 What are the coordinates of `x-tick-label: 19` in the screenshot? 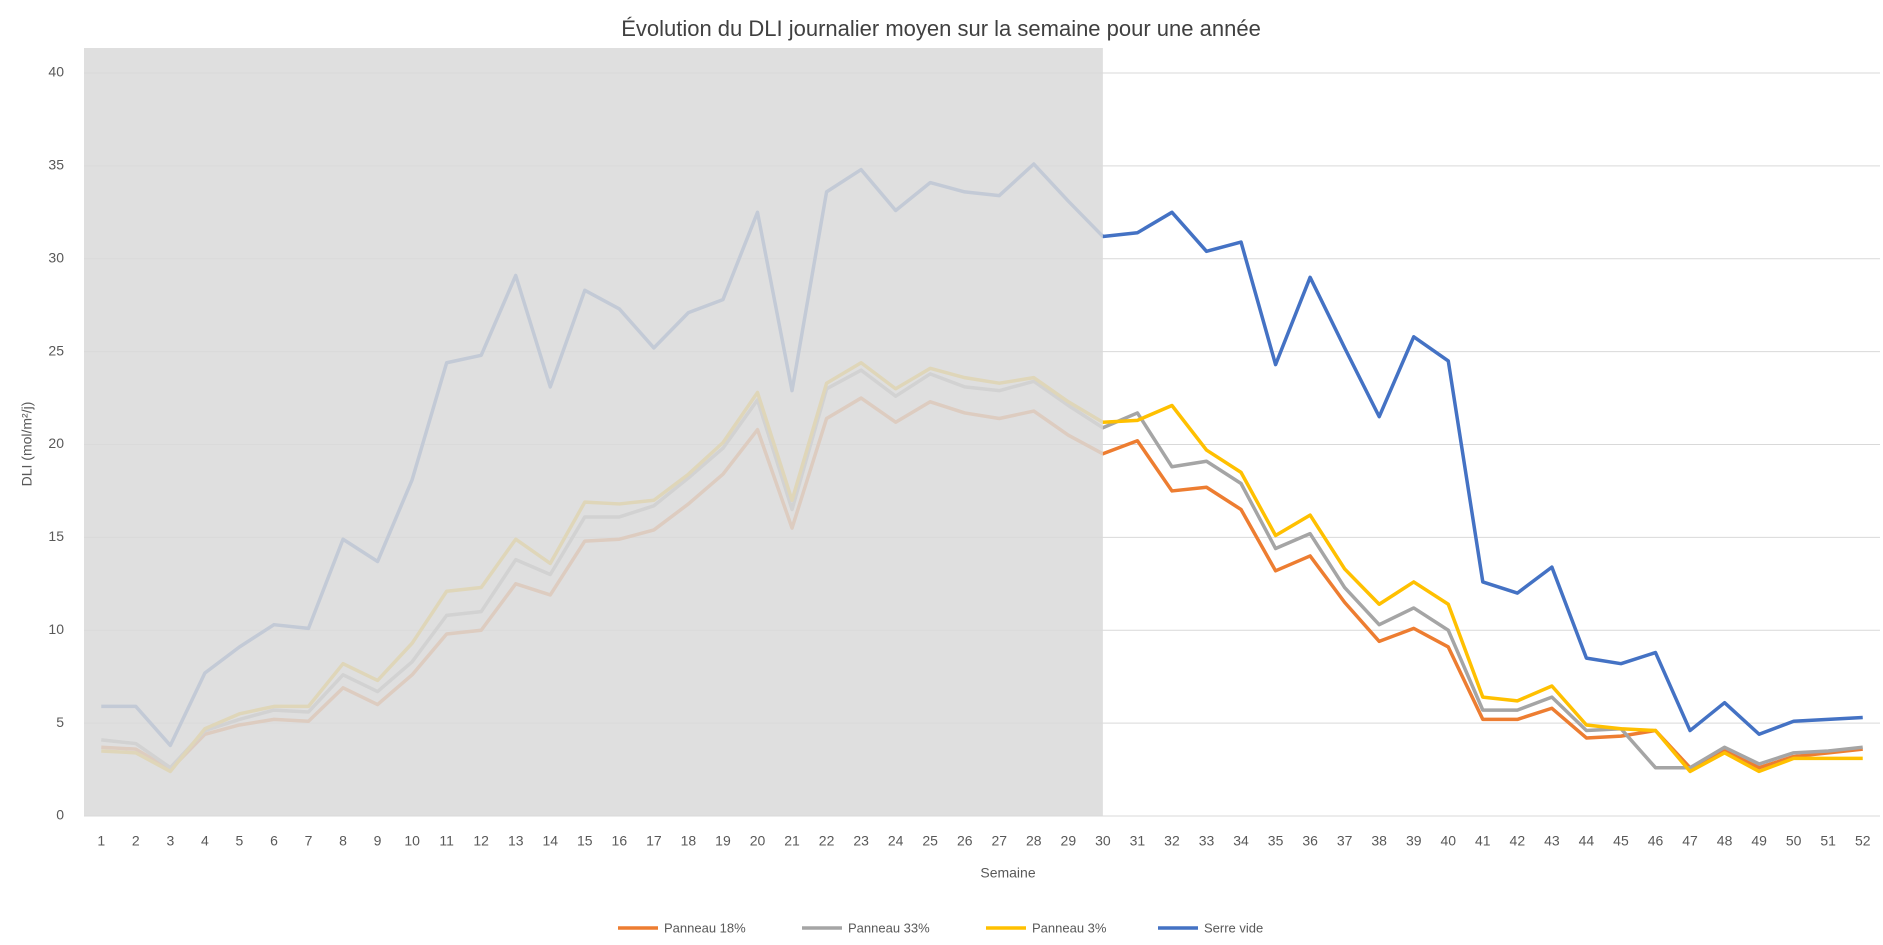 It's located at (723, 841).